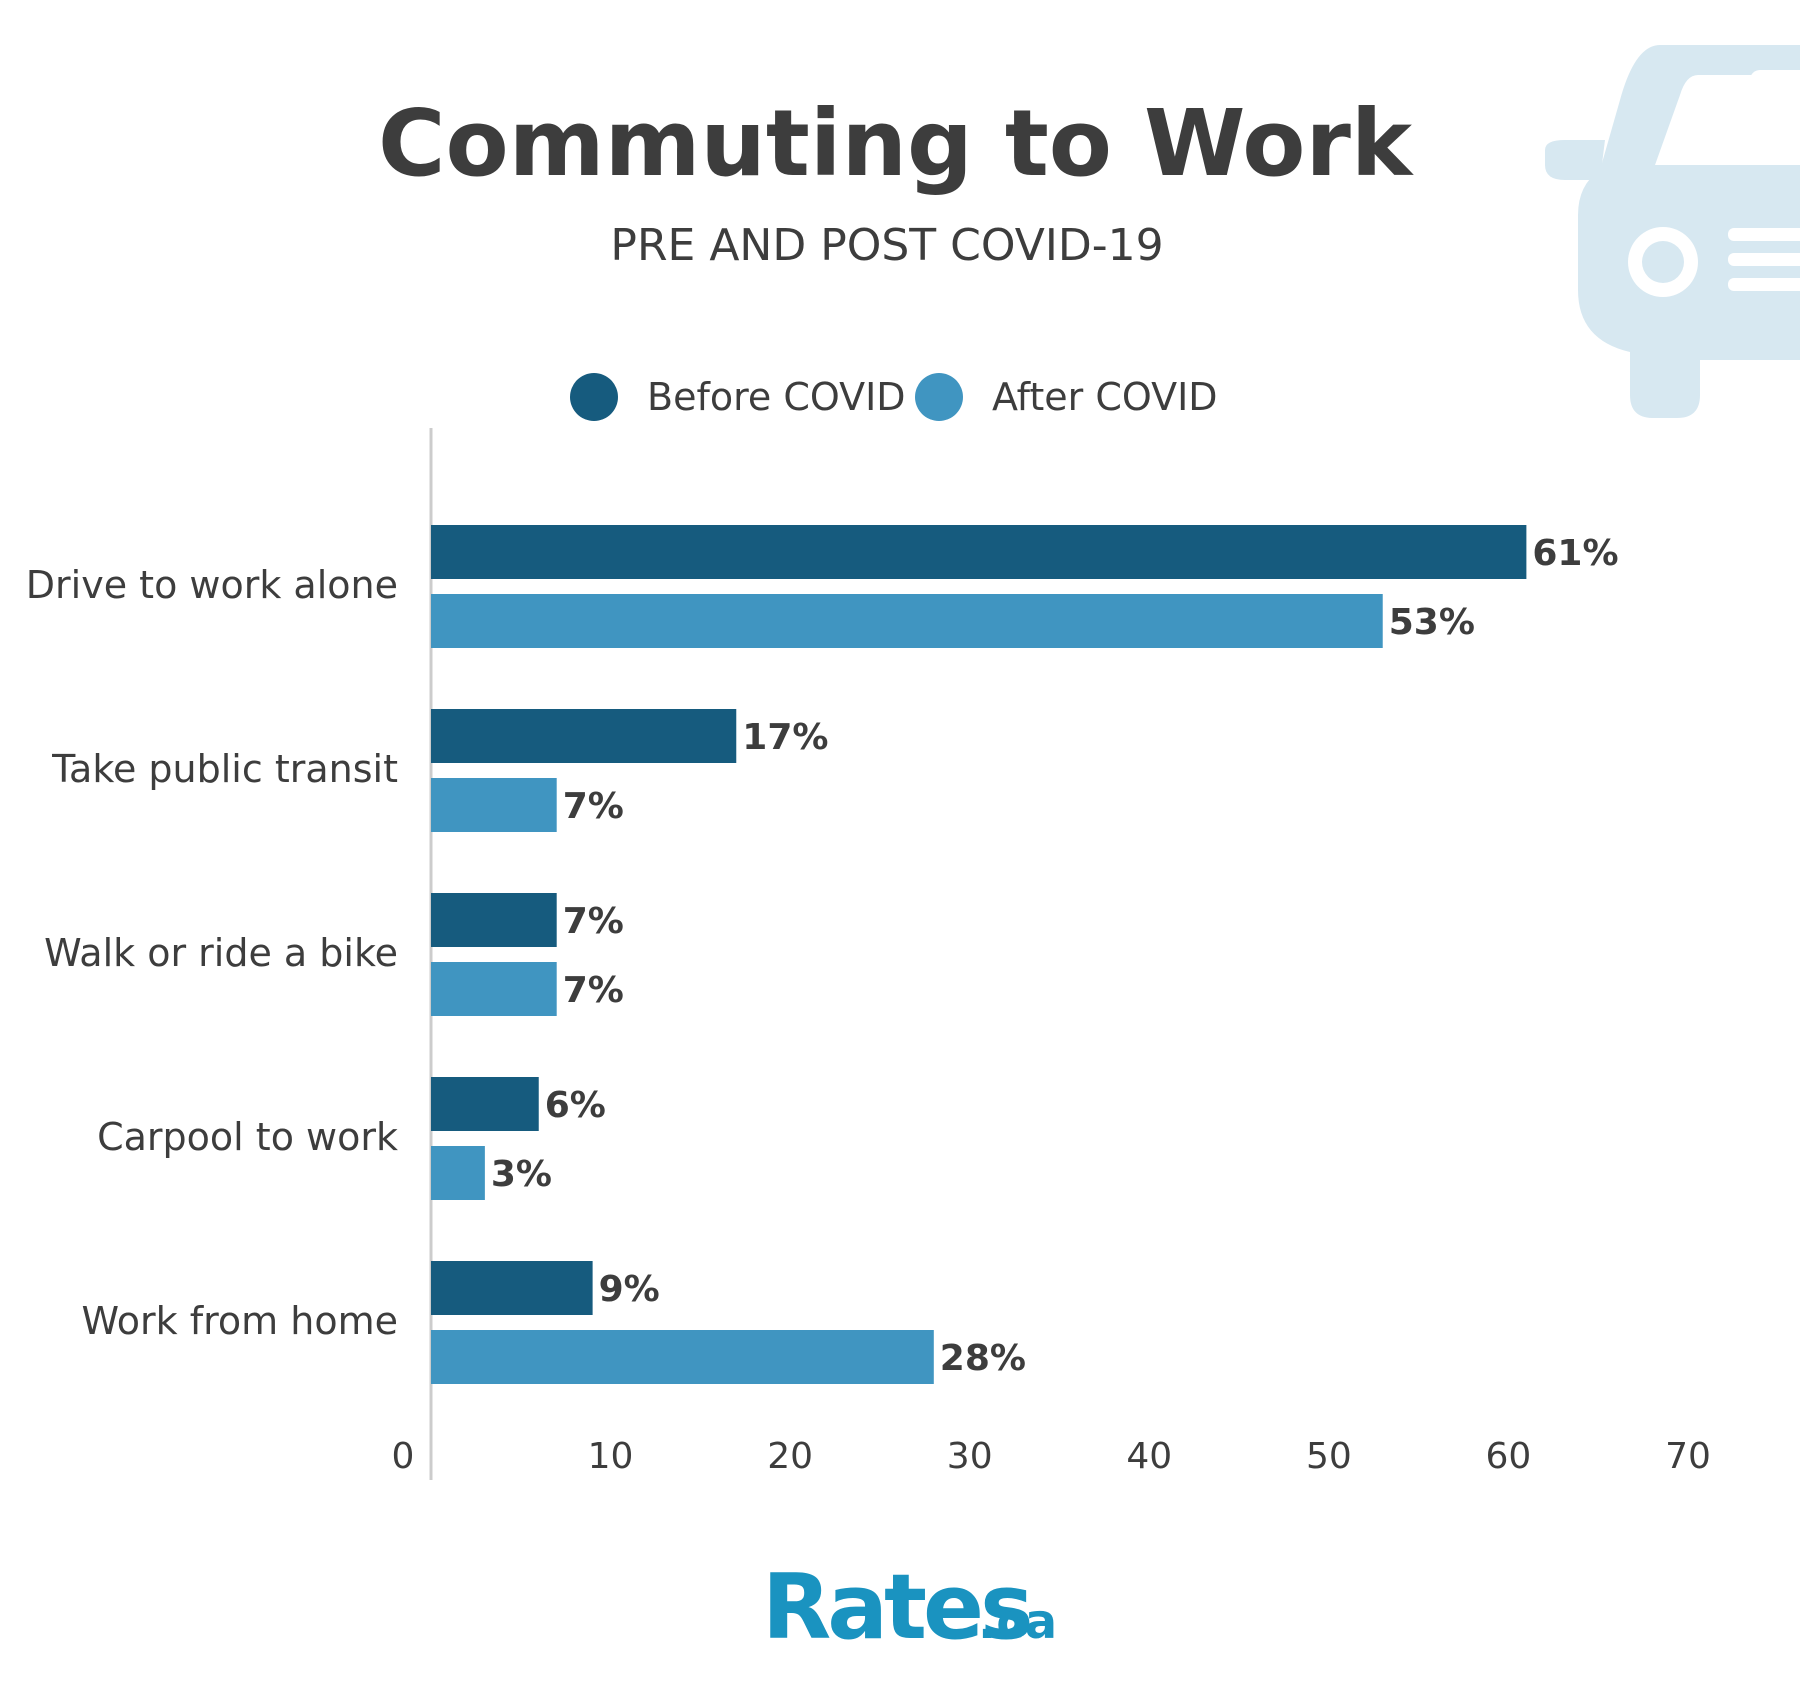 The height and width of the screenshot is (1704, 1800). I want to click on category-label: Drive to work alone, so click(212, 585).